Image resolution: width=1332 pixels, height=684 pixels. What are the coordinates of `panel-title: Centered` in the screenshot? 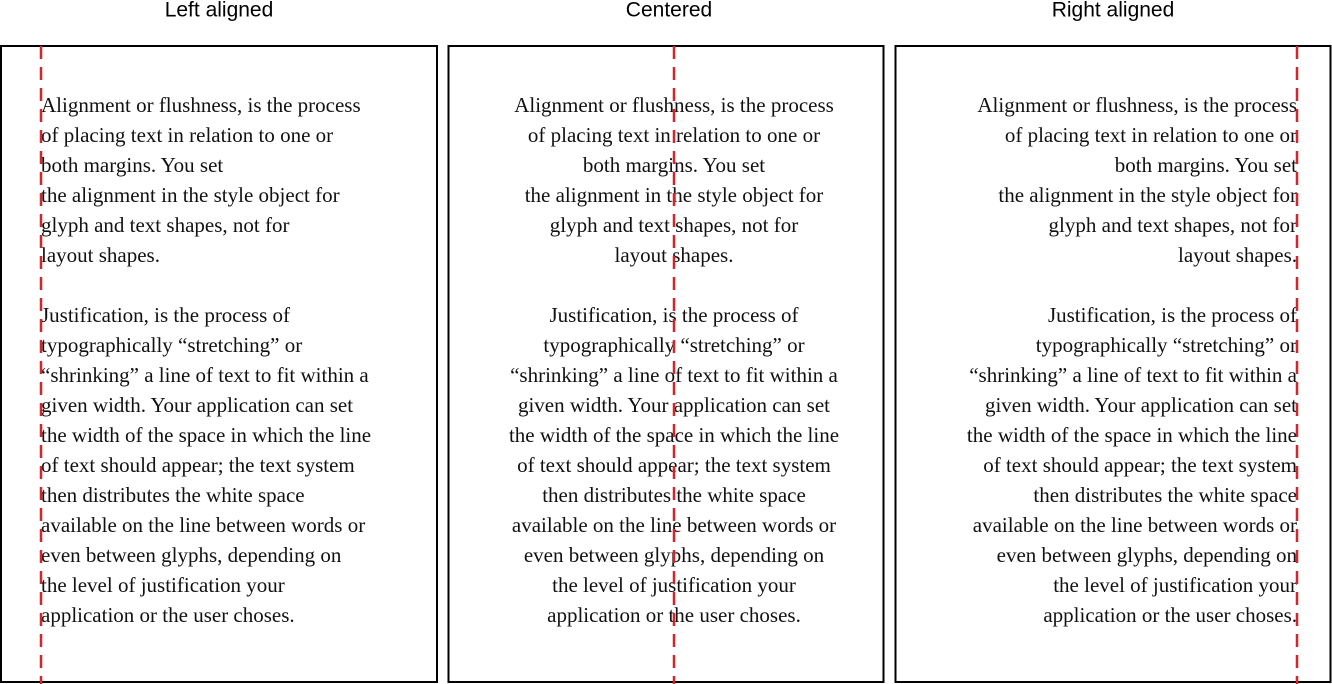 It's located at (669, 11).